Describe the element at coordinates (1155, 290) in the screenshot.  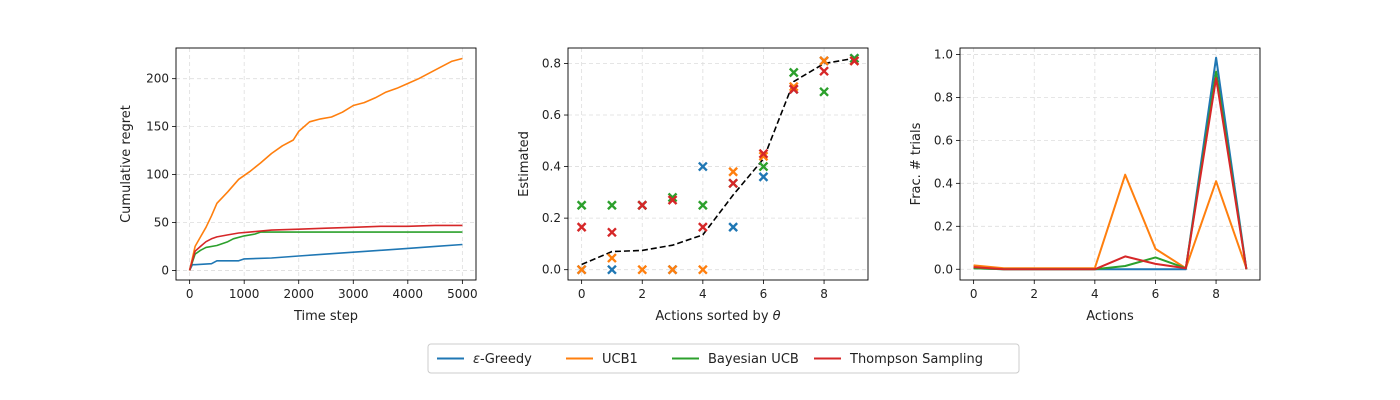
I see `x-tick: 6` at that location.